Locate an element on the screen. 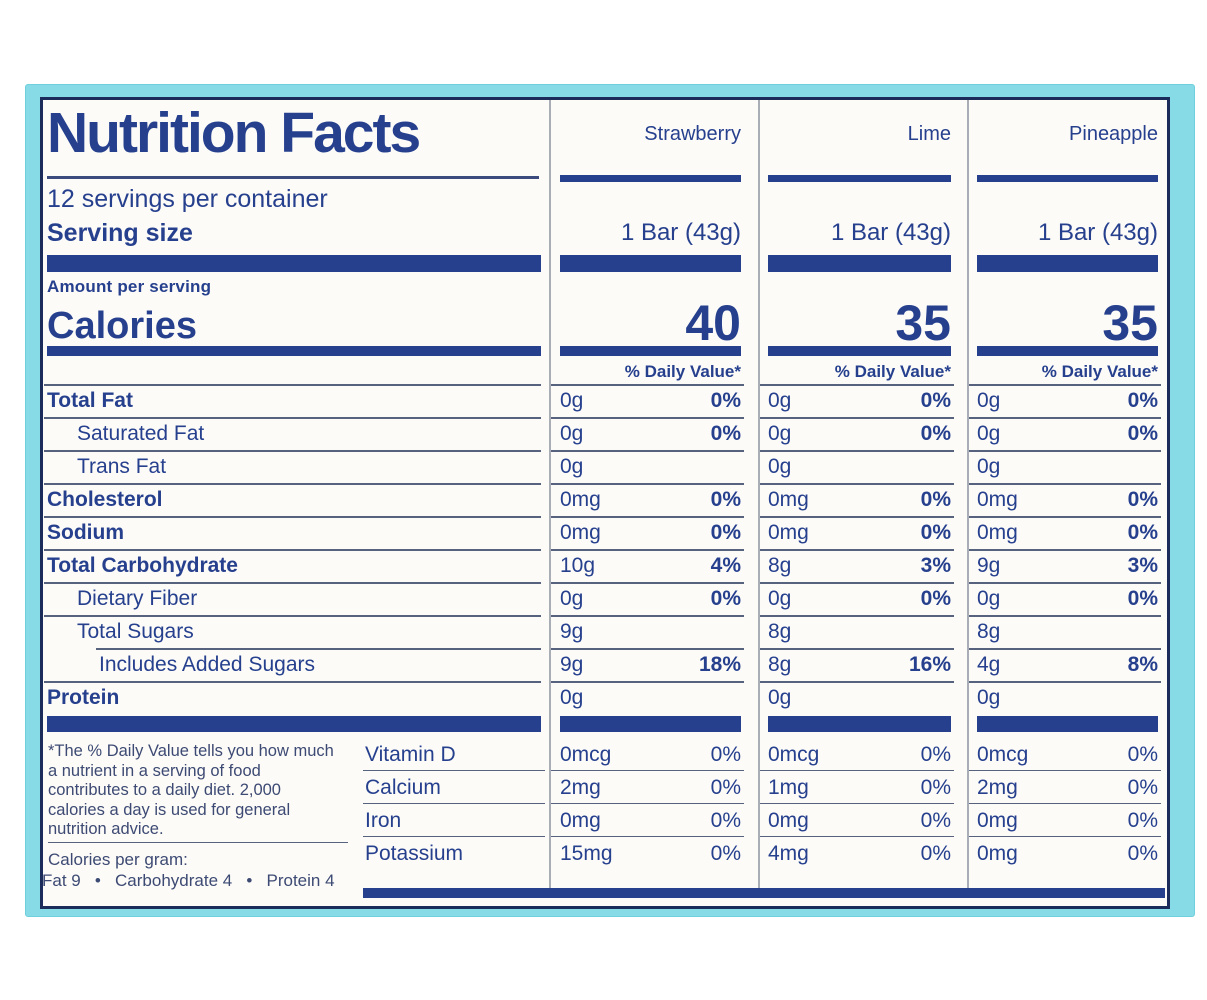 The width and height of the screenshot is (1207, 1000). row-iron: Iron 0mg 0% 0mg 0% 0mg 0% is located at coordinates (605, 820).